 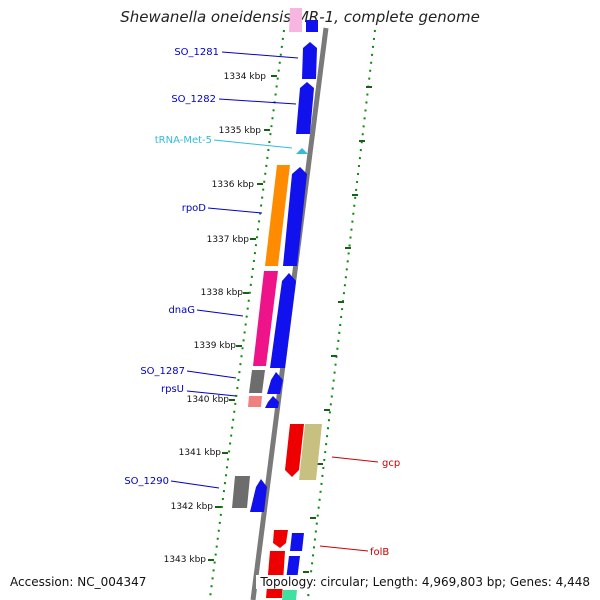 What do you see at coordinates (379, 552) in the screenshot?
I see `gene-label-folb: folB` at bounding box center [379, 552].